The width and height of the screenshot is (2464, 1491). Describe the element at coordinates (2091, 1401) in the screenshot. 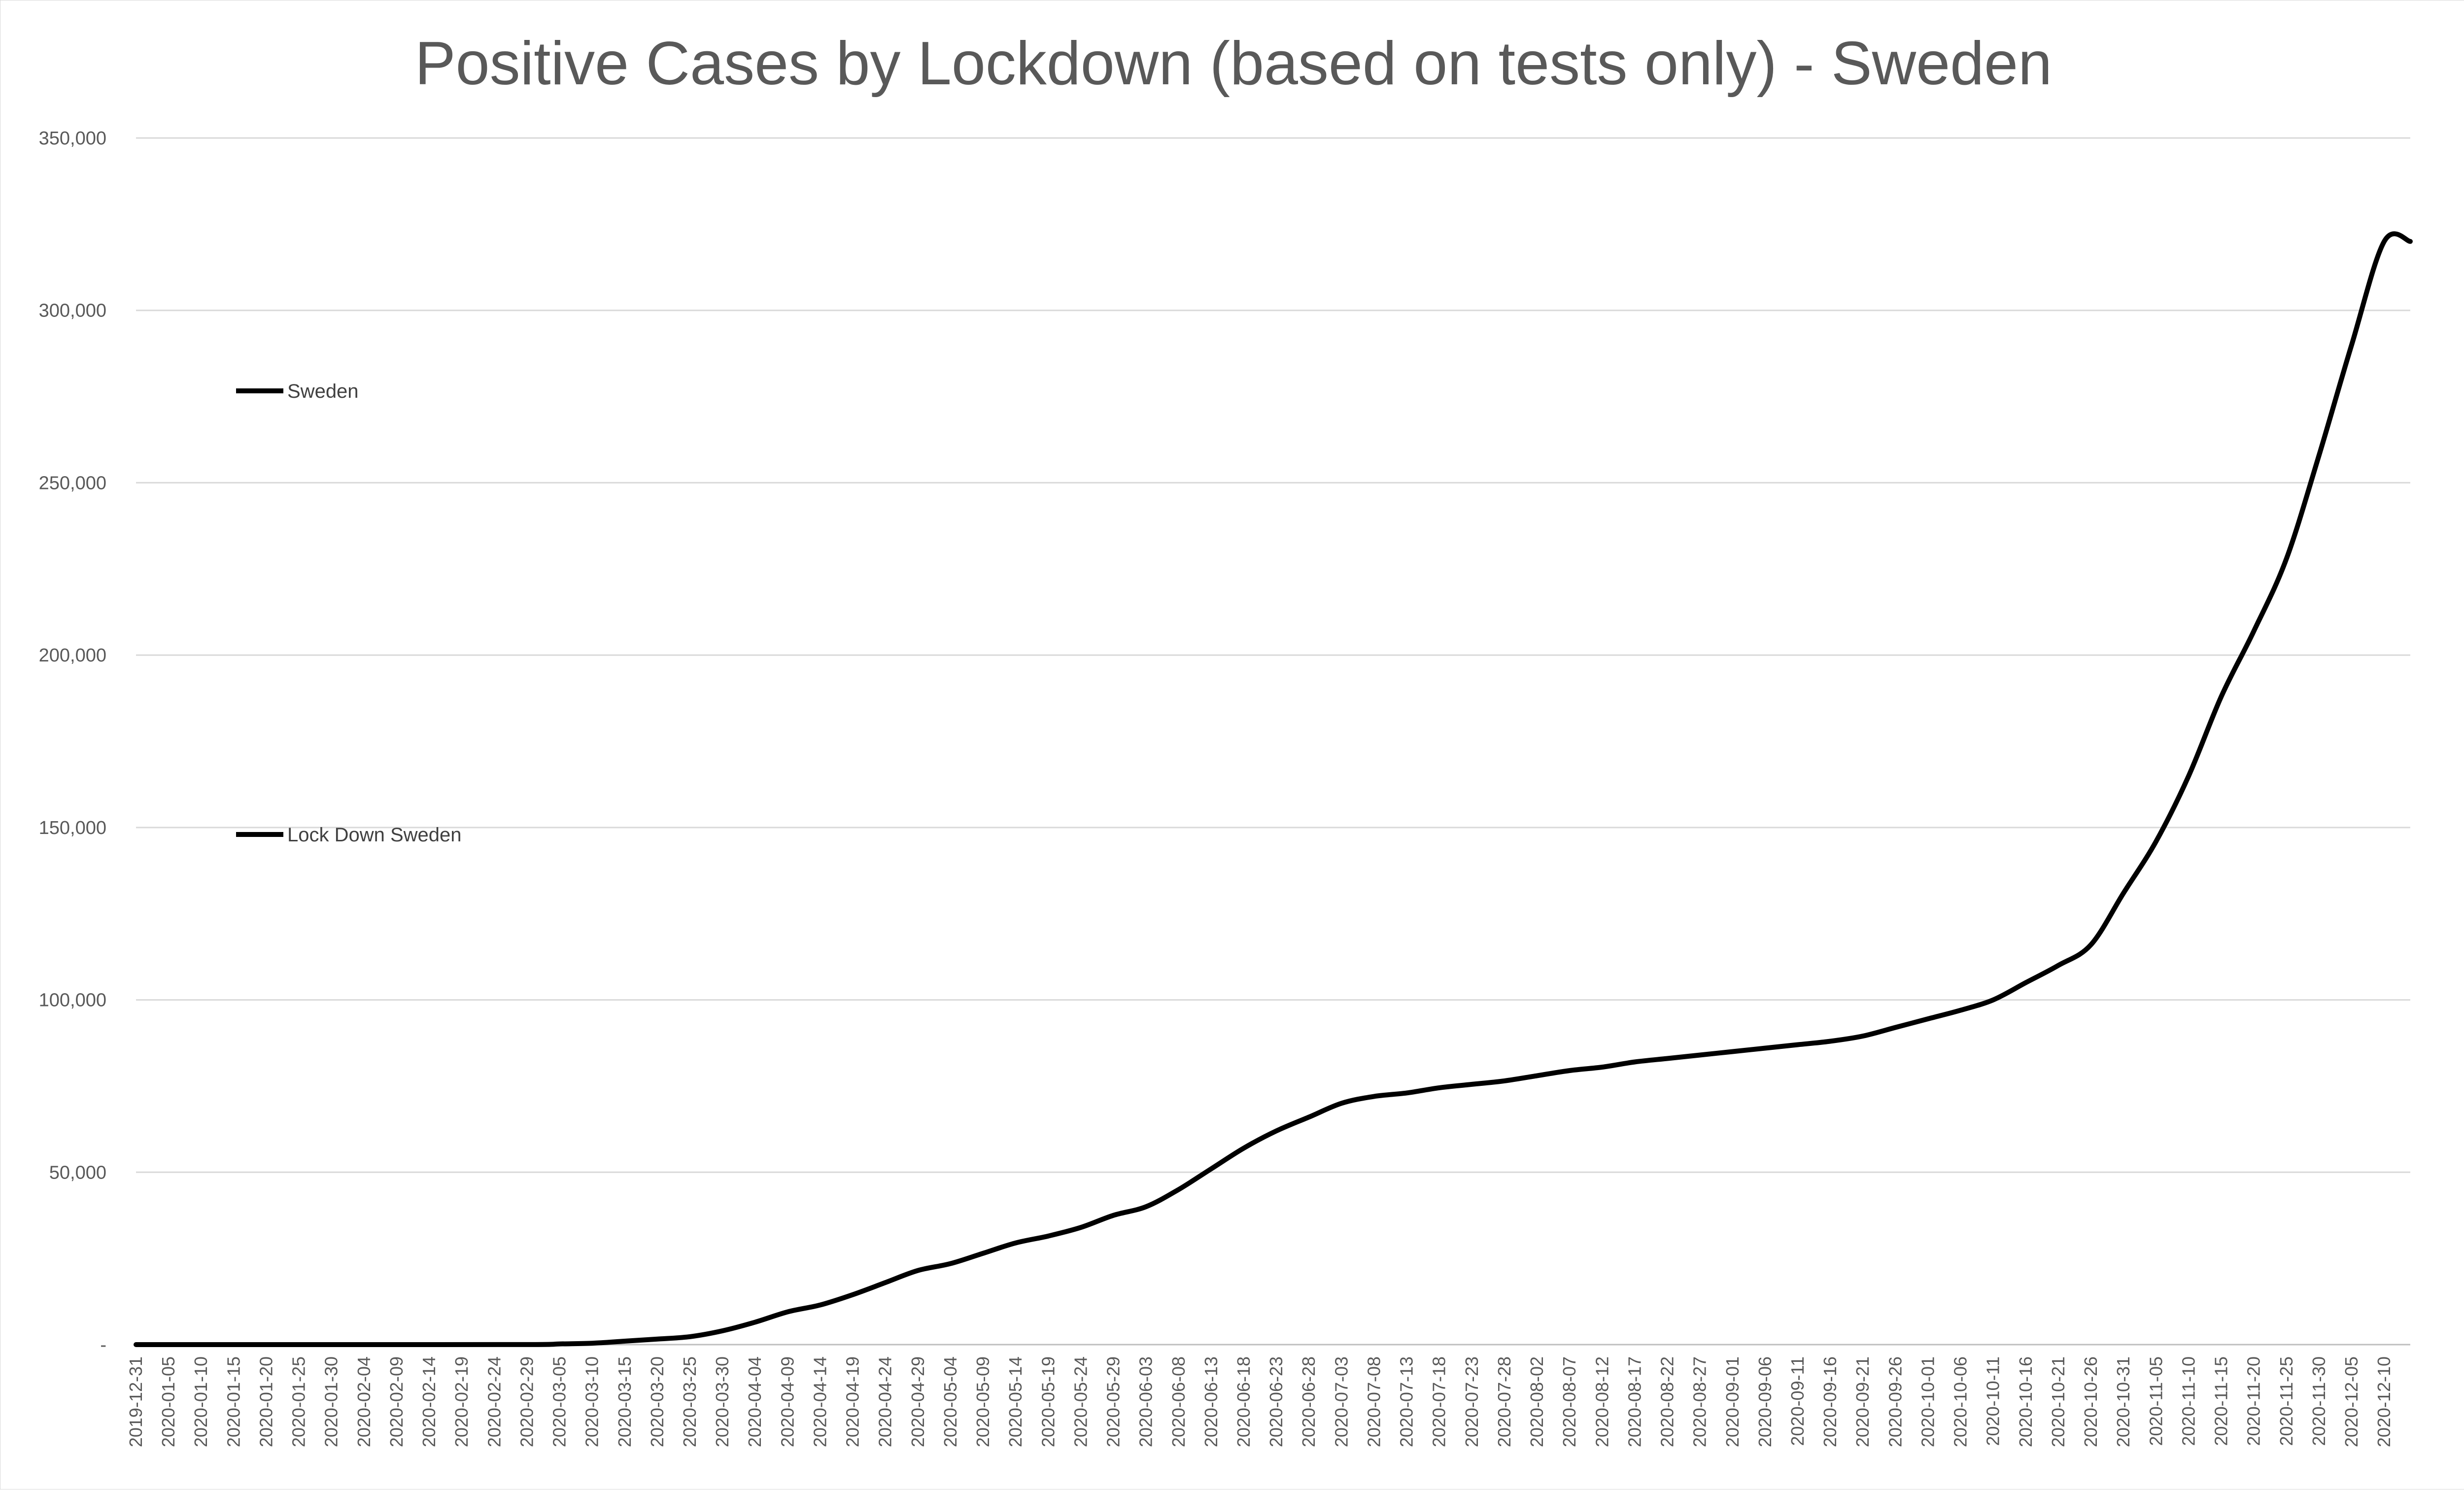

I see `x-tick-label-60: 2020-10-26` at that location.